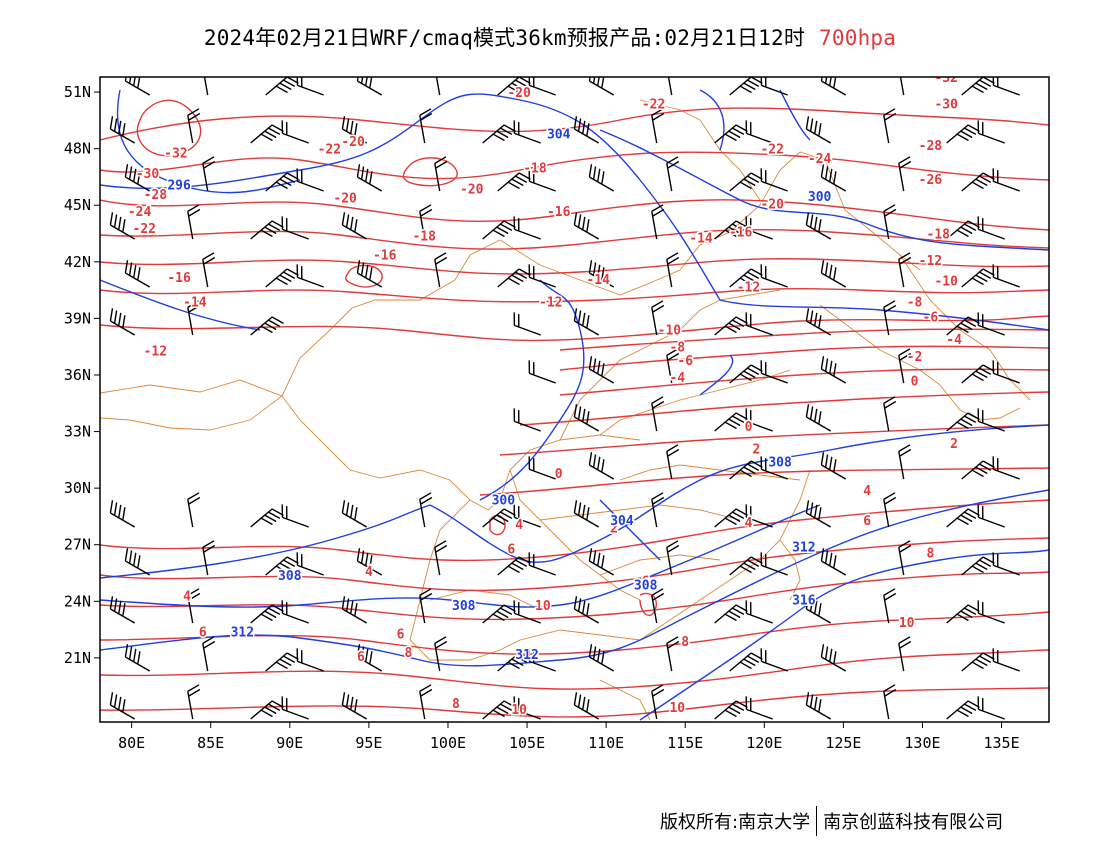 This screenshot has width=1100, height=850. Describe the element at coordinates (685, 743) in the screenshot. I see `lon-tick-label: 115E` at that location.